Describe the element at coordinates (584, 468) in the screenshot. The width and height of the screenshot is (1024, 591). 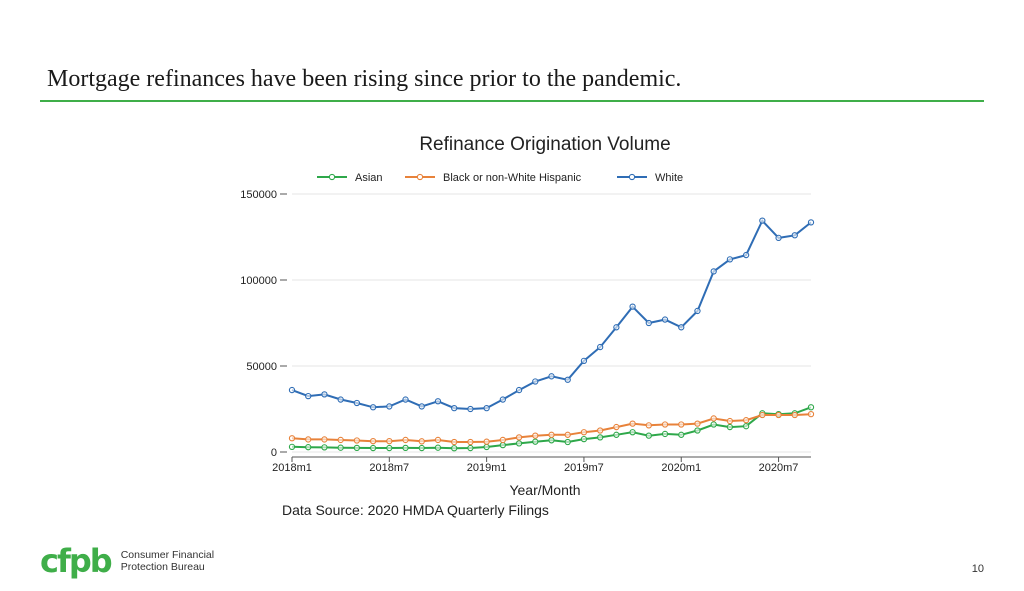
I see `x-tick-label: 2019m7` at that location.